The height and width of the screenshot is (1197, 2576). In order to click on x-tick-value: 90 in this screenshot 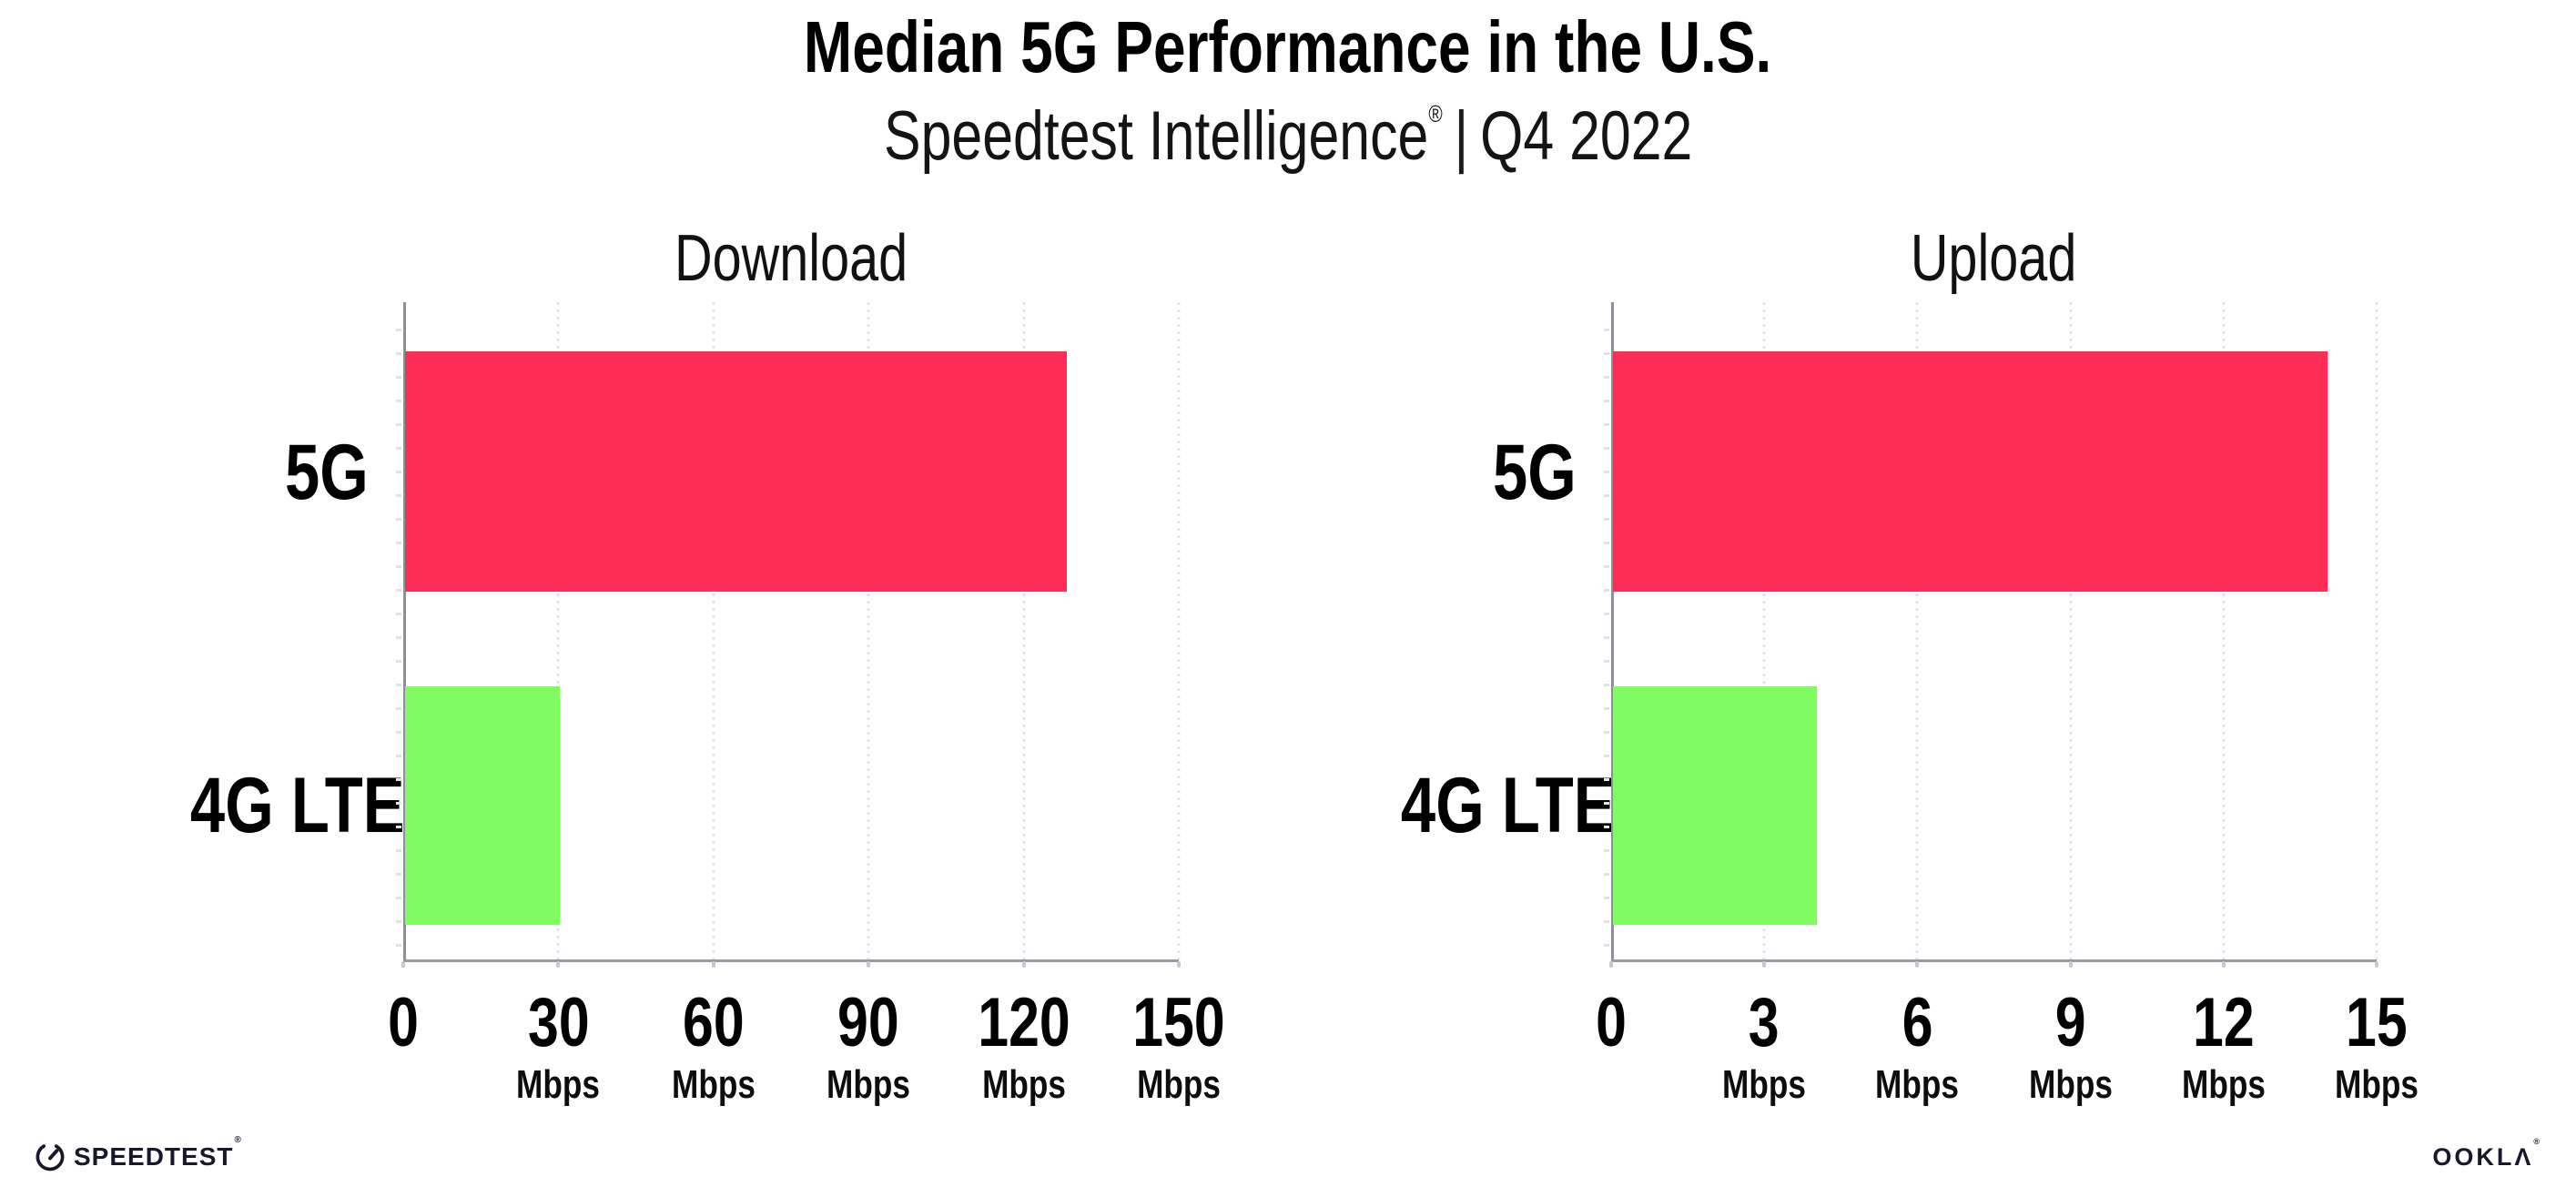, I will do `click(868, 1023)`.